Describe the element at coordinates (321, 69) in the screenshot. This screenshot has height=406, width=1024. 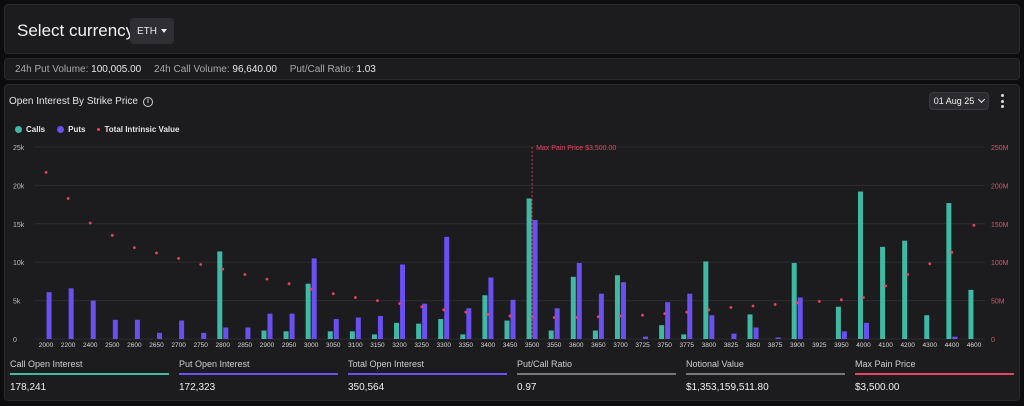
I see `ratio-label: Put/Call Ratio:` at that location.